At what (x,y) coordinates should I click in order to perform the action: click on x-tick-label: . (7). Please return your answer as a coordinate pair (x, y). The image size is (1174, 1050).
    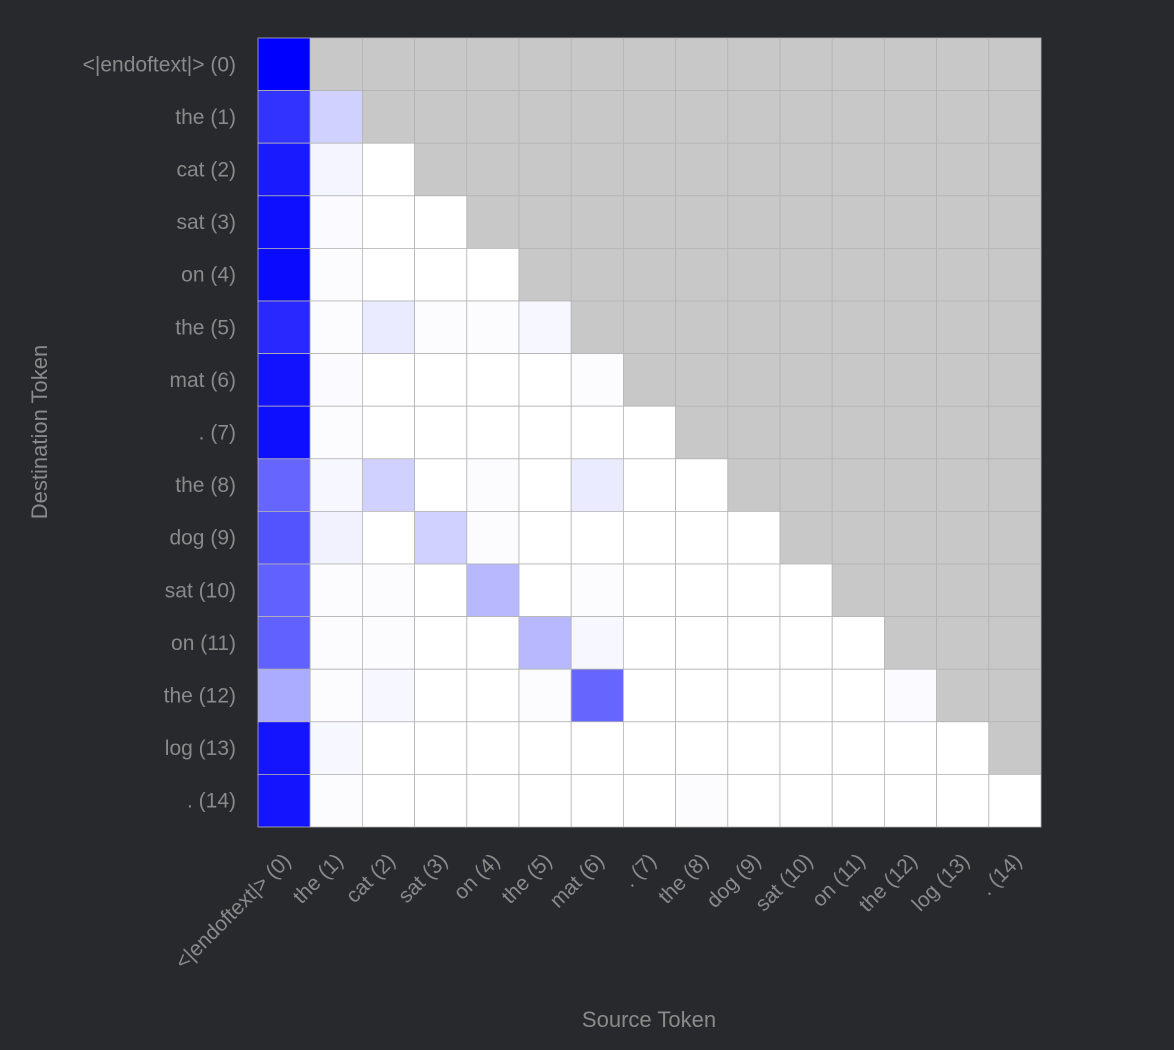
    Looking at the image, I should click on (639, 870).